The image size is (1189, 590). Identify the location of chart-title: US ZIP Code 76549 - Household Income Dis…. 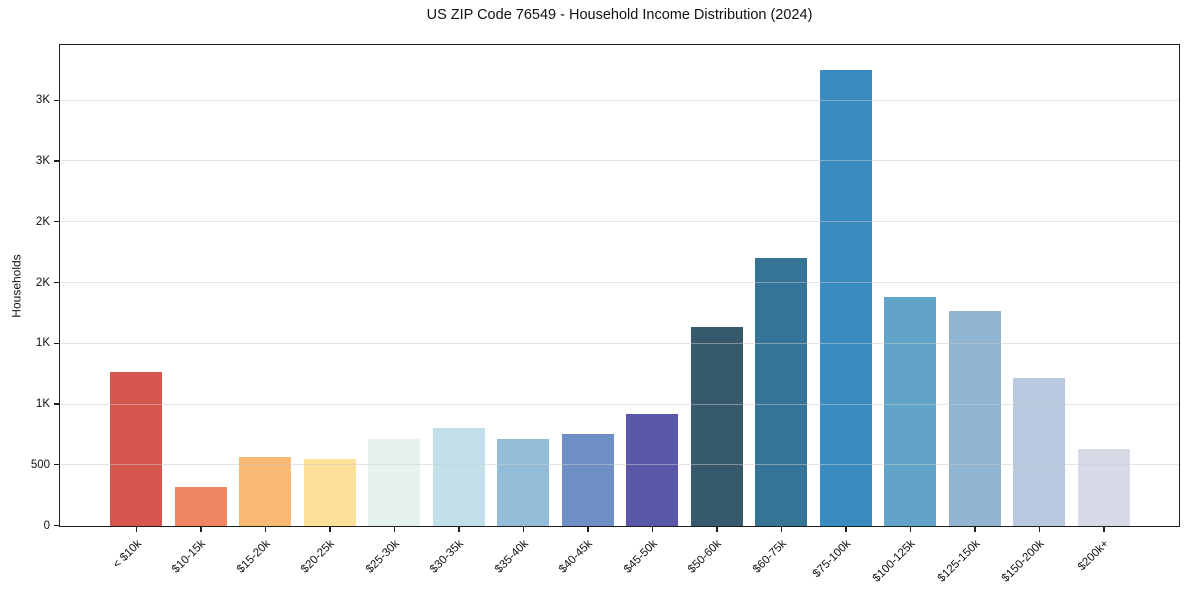
(619, 15).